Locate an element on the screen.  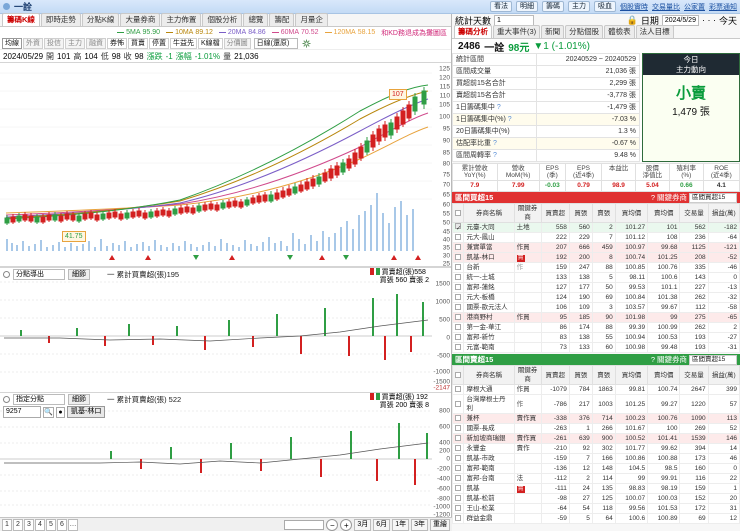
table-row: 富邦-範南 -136 12 148 104.5 98.5 160 0 is located at coordinates (595, 468).